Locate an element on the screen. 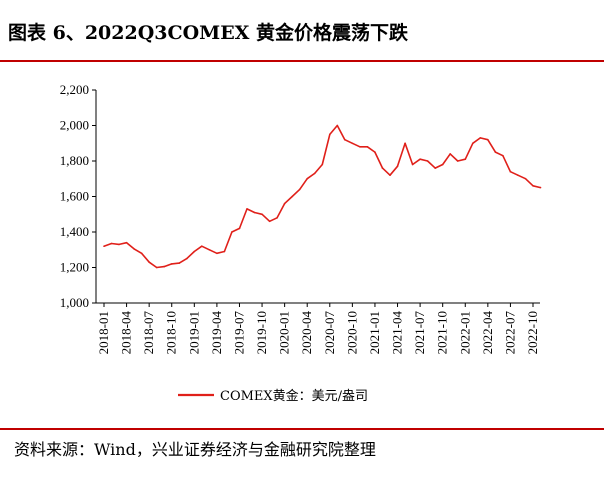  x-tick-label: 2019-10 is located at coordinates (261, 332).